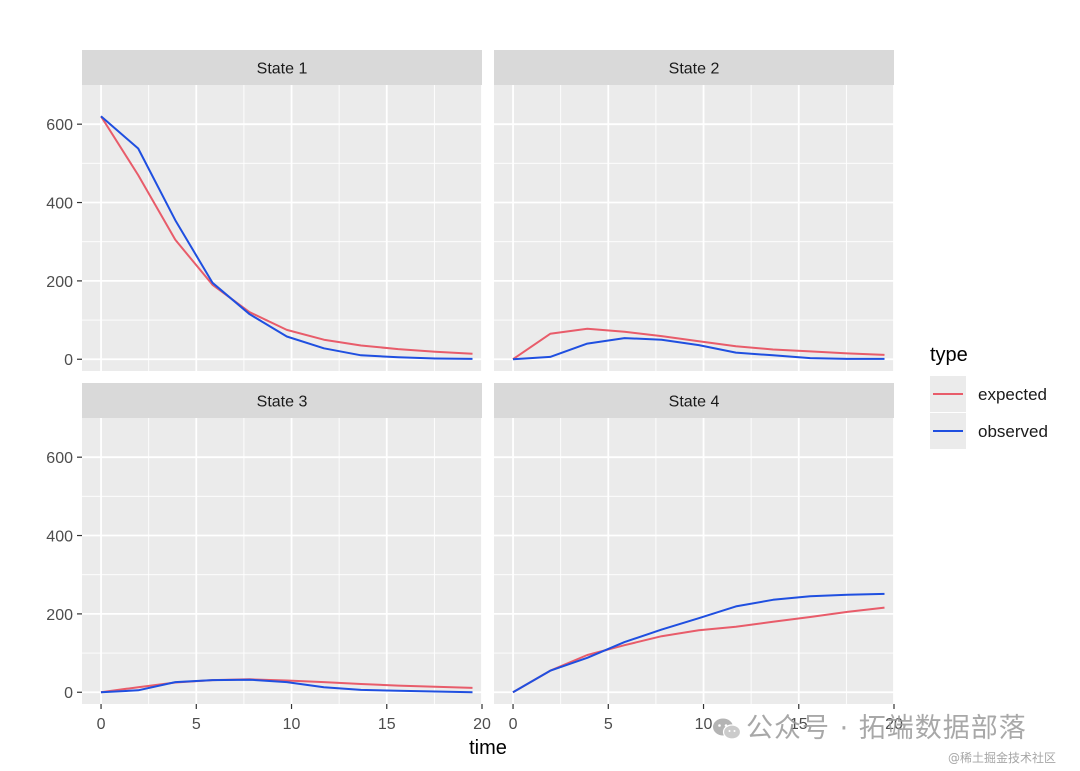 Image resolution: width=1080 pixels, height=771 pixels. Describe the element at coordinates (727, 729) in the screenshot. I see `wechat-icon` at that location.